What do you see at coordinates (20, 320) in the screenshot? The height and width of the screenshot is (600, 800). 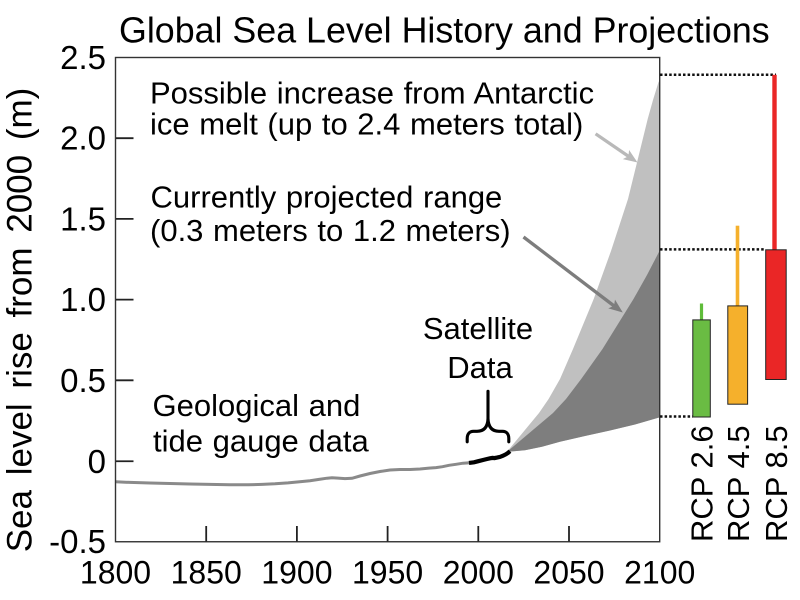 I see `svg-text: Sea level rise from 2000 (m)` at bounding box center [20, 320].